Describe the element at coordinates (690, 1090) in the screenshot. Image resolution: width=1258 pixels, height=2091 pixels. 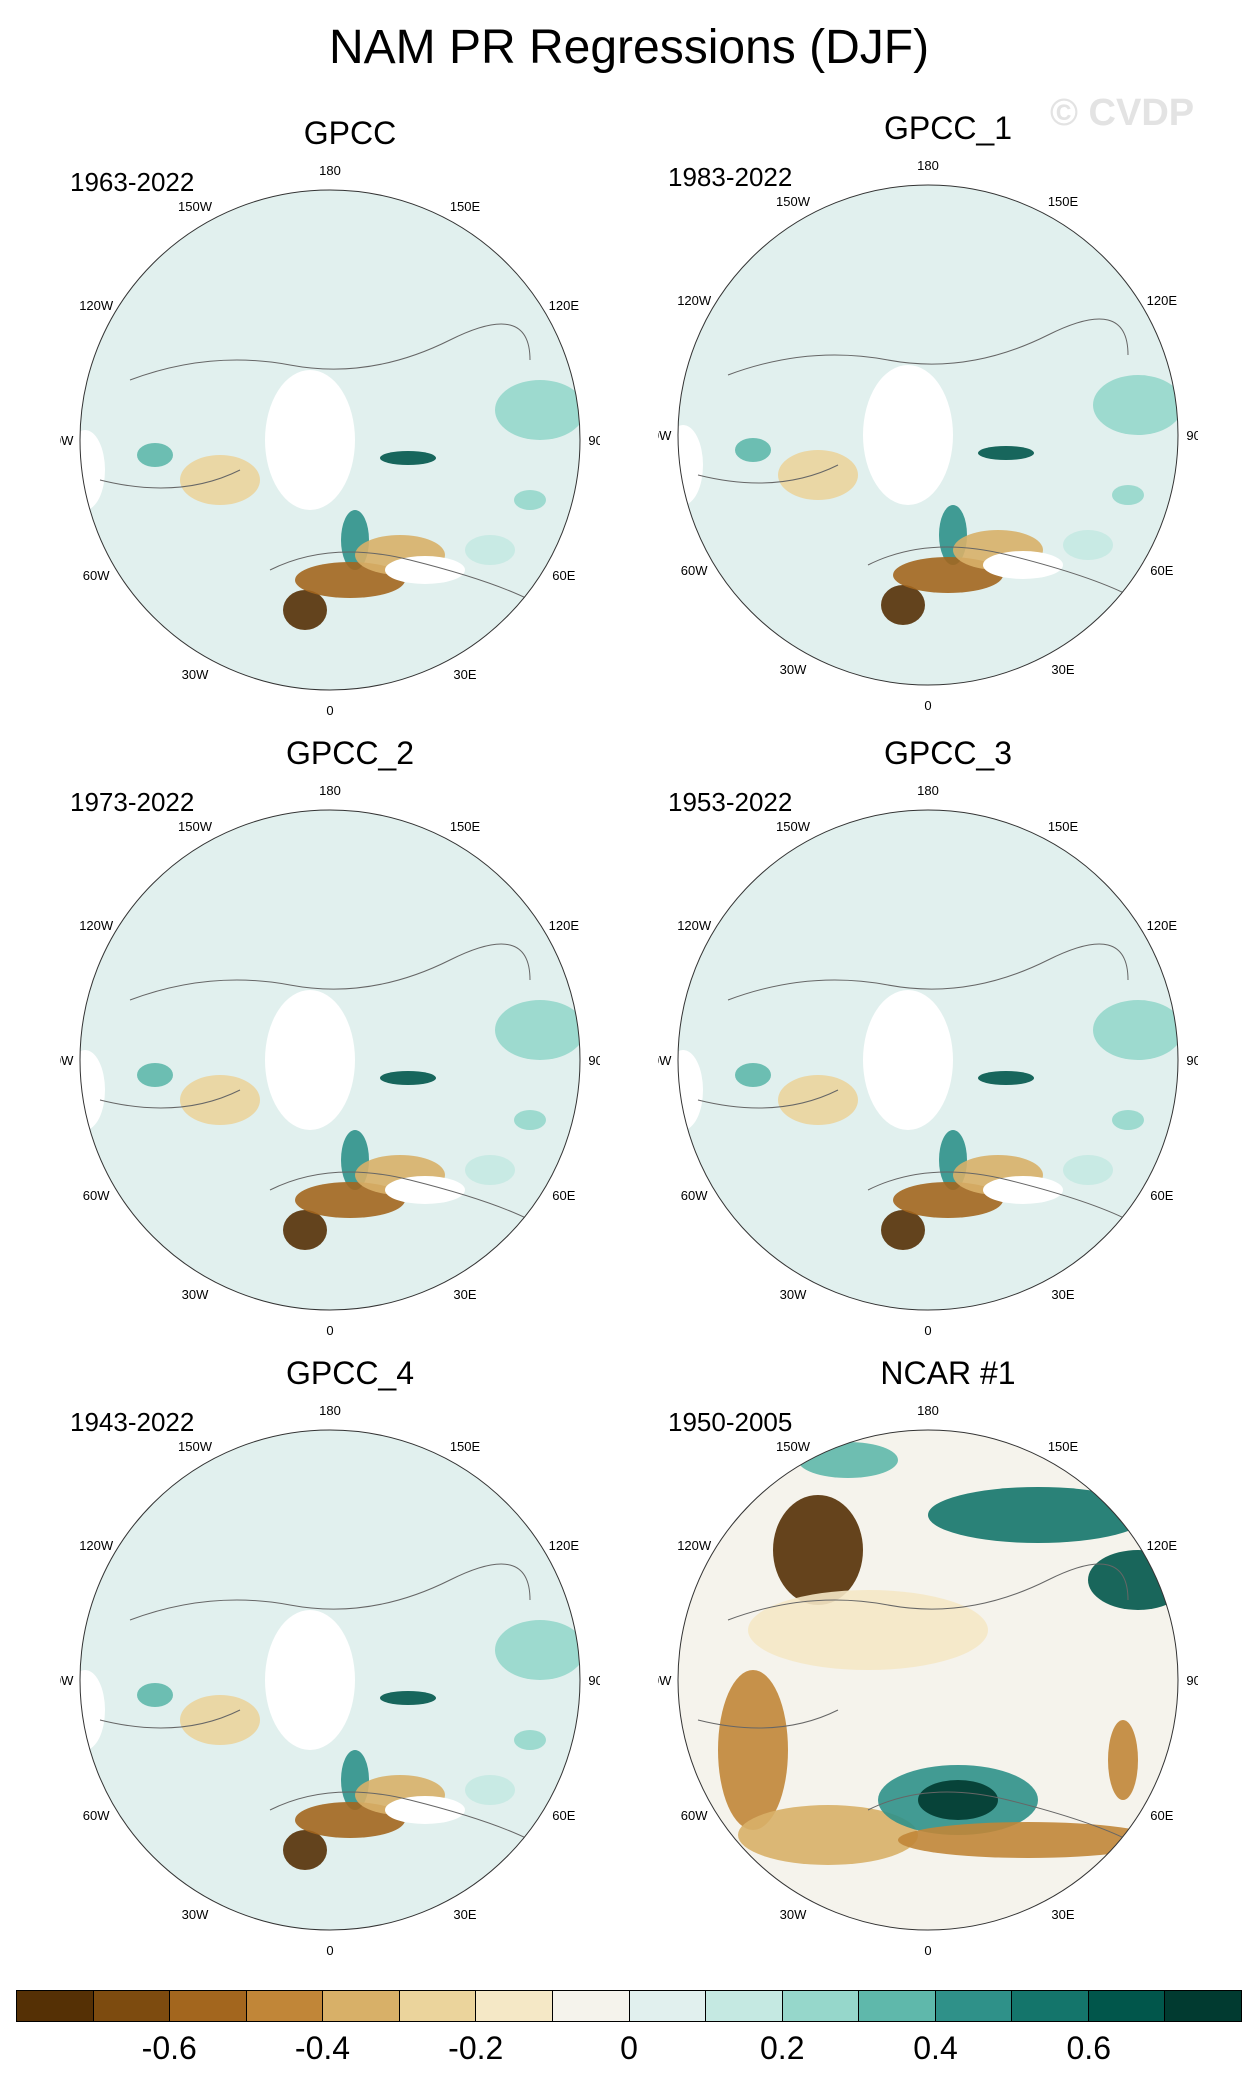
I see `missing-area` at that location.